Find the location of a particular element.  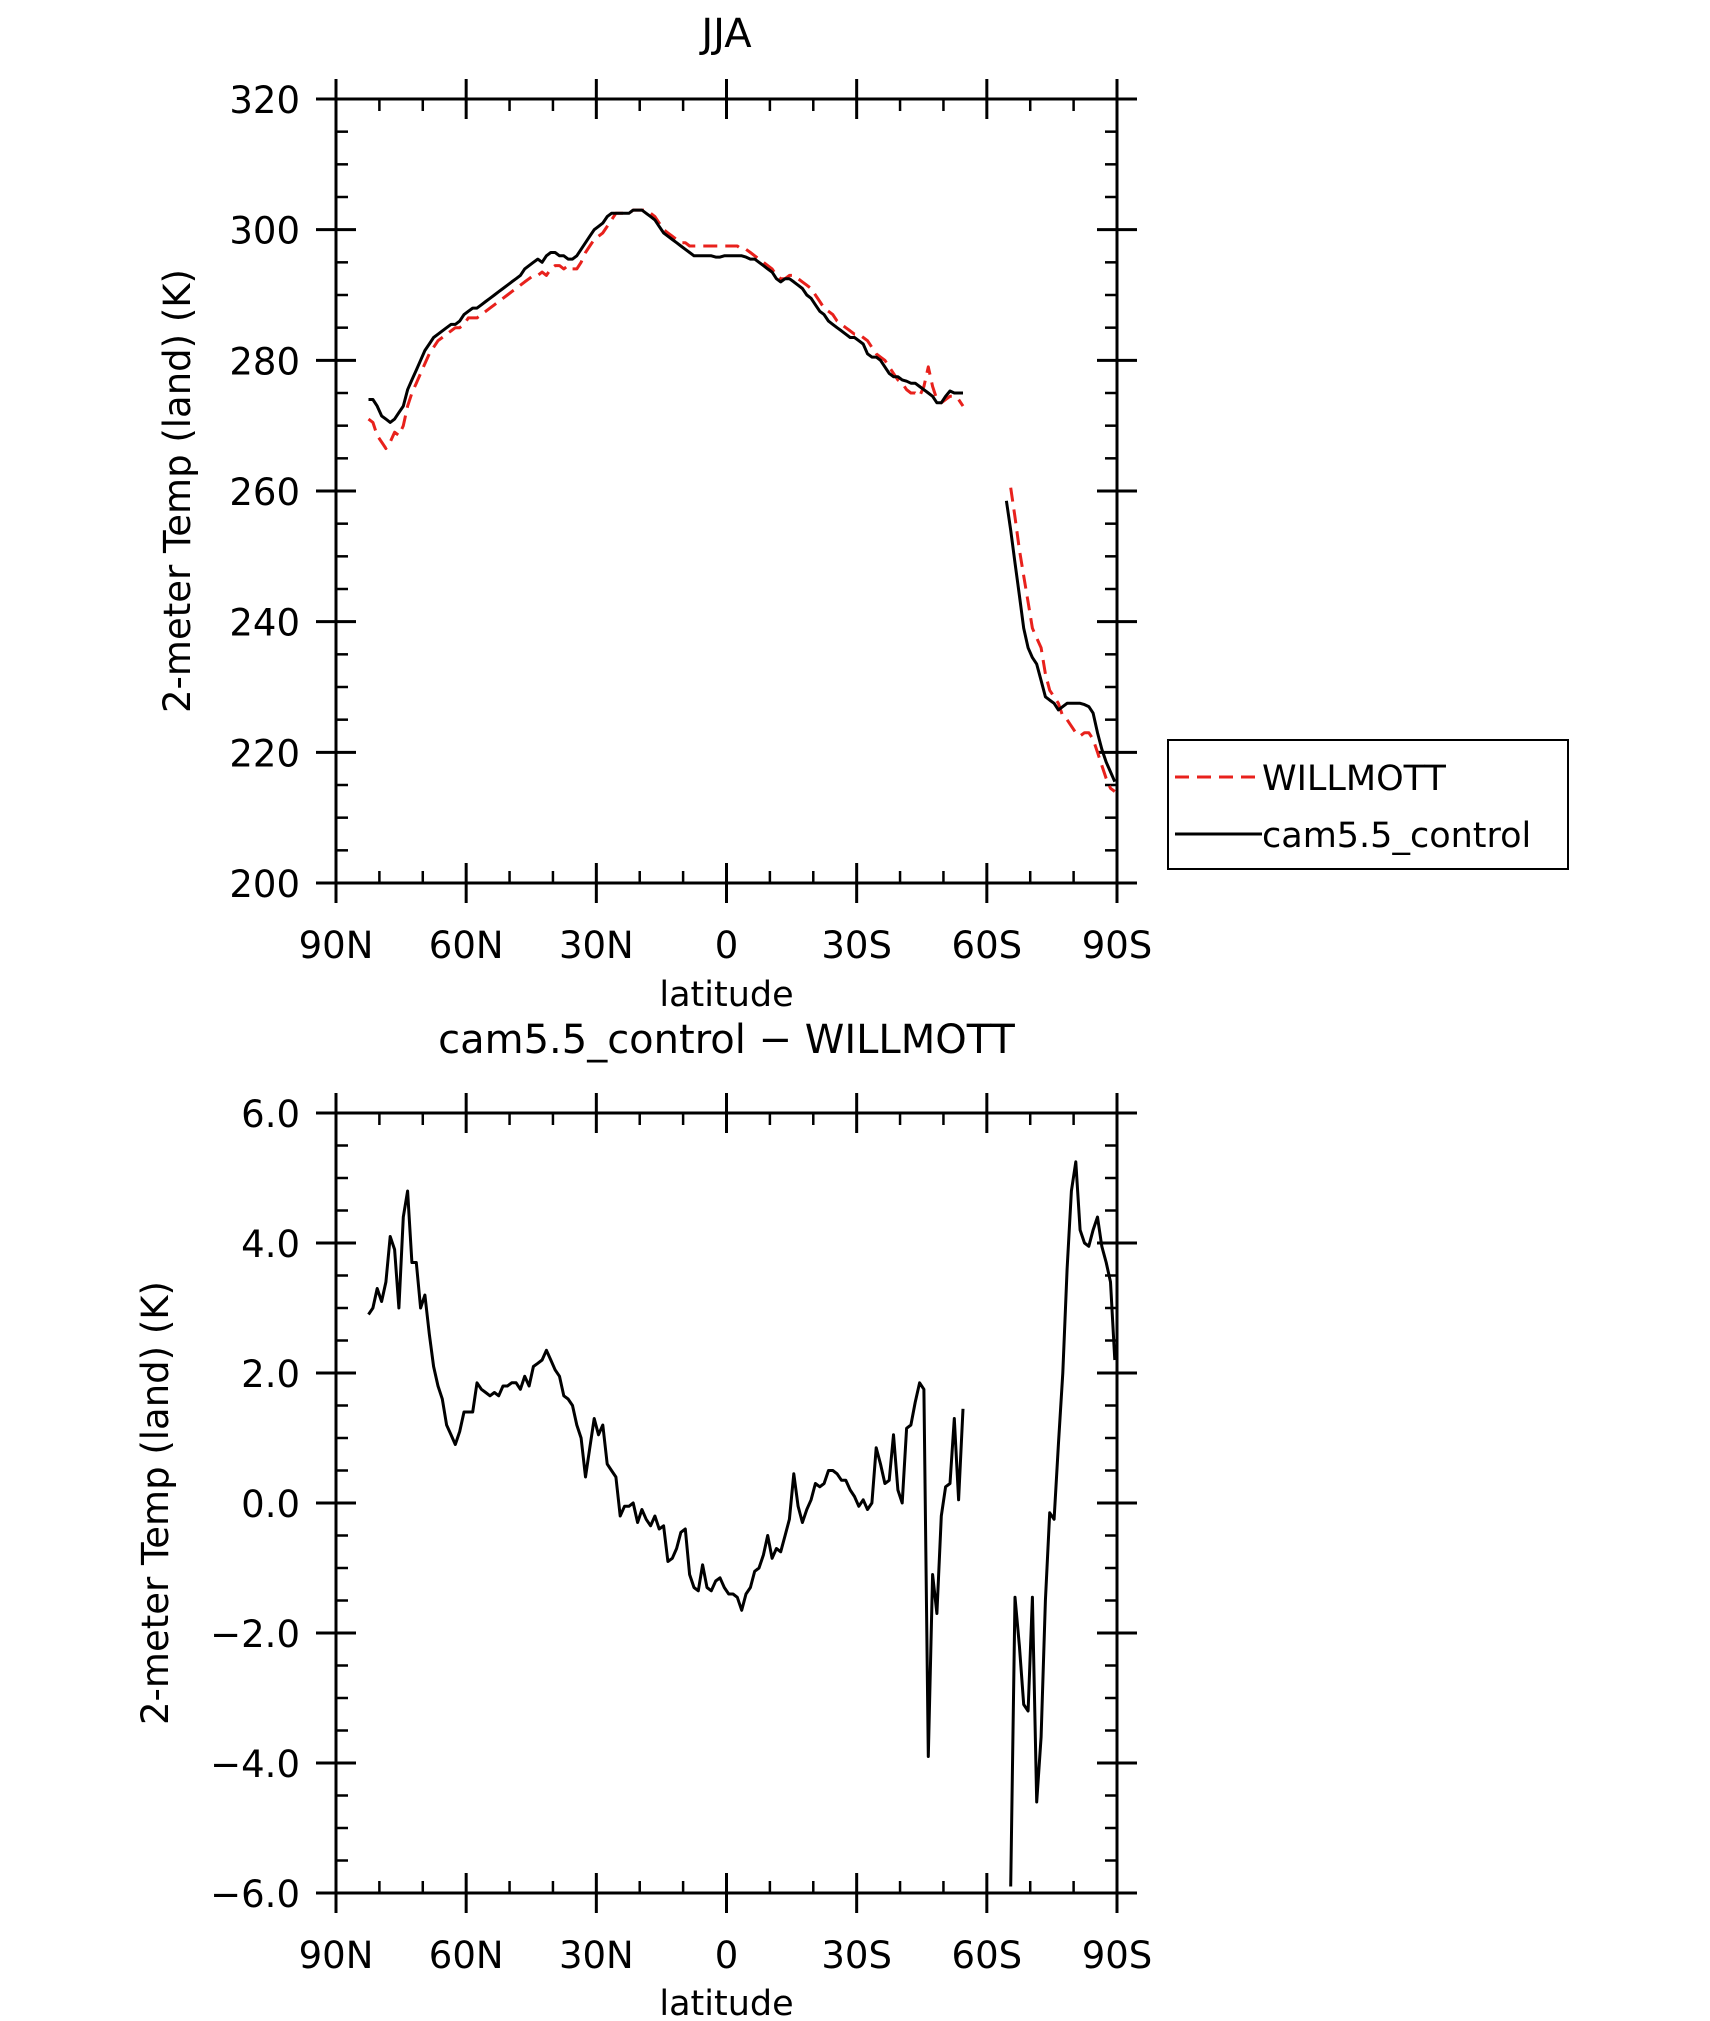

y-tick-label: 4.0 is located at coordinates (270, 1244).